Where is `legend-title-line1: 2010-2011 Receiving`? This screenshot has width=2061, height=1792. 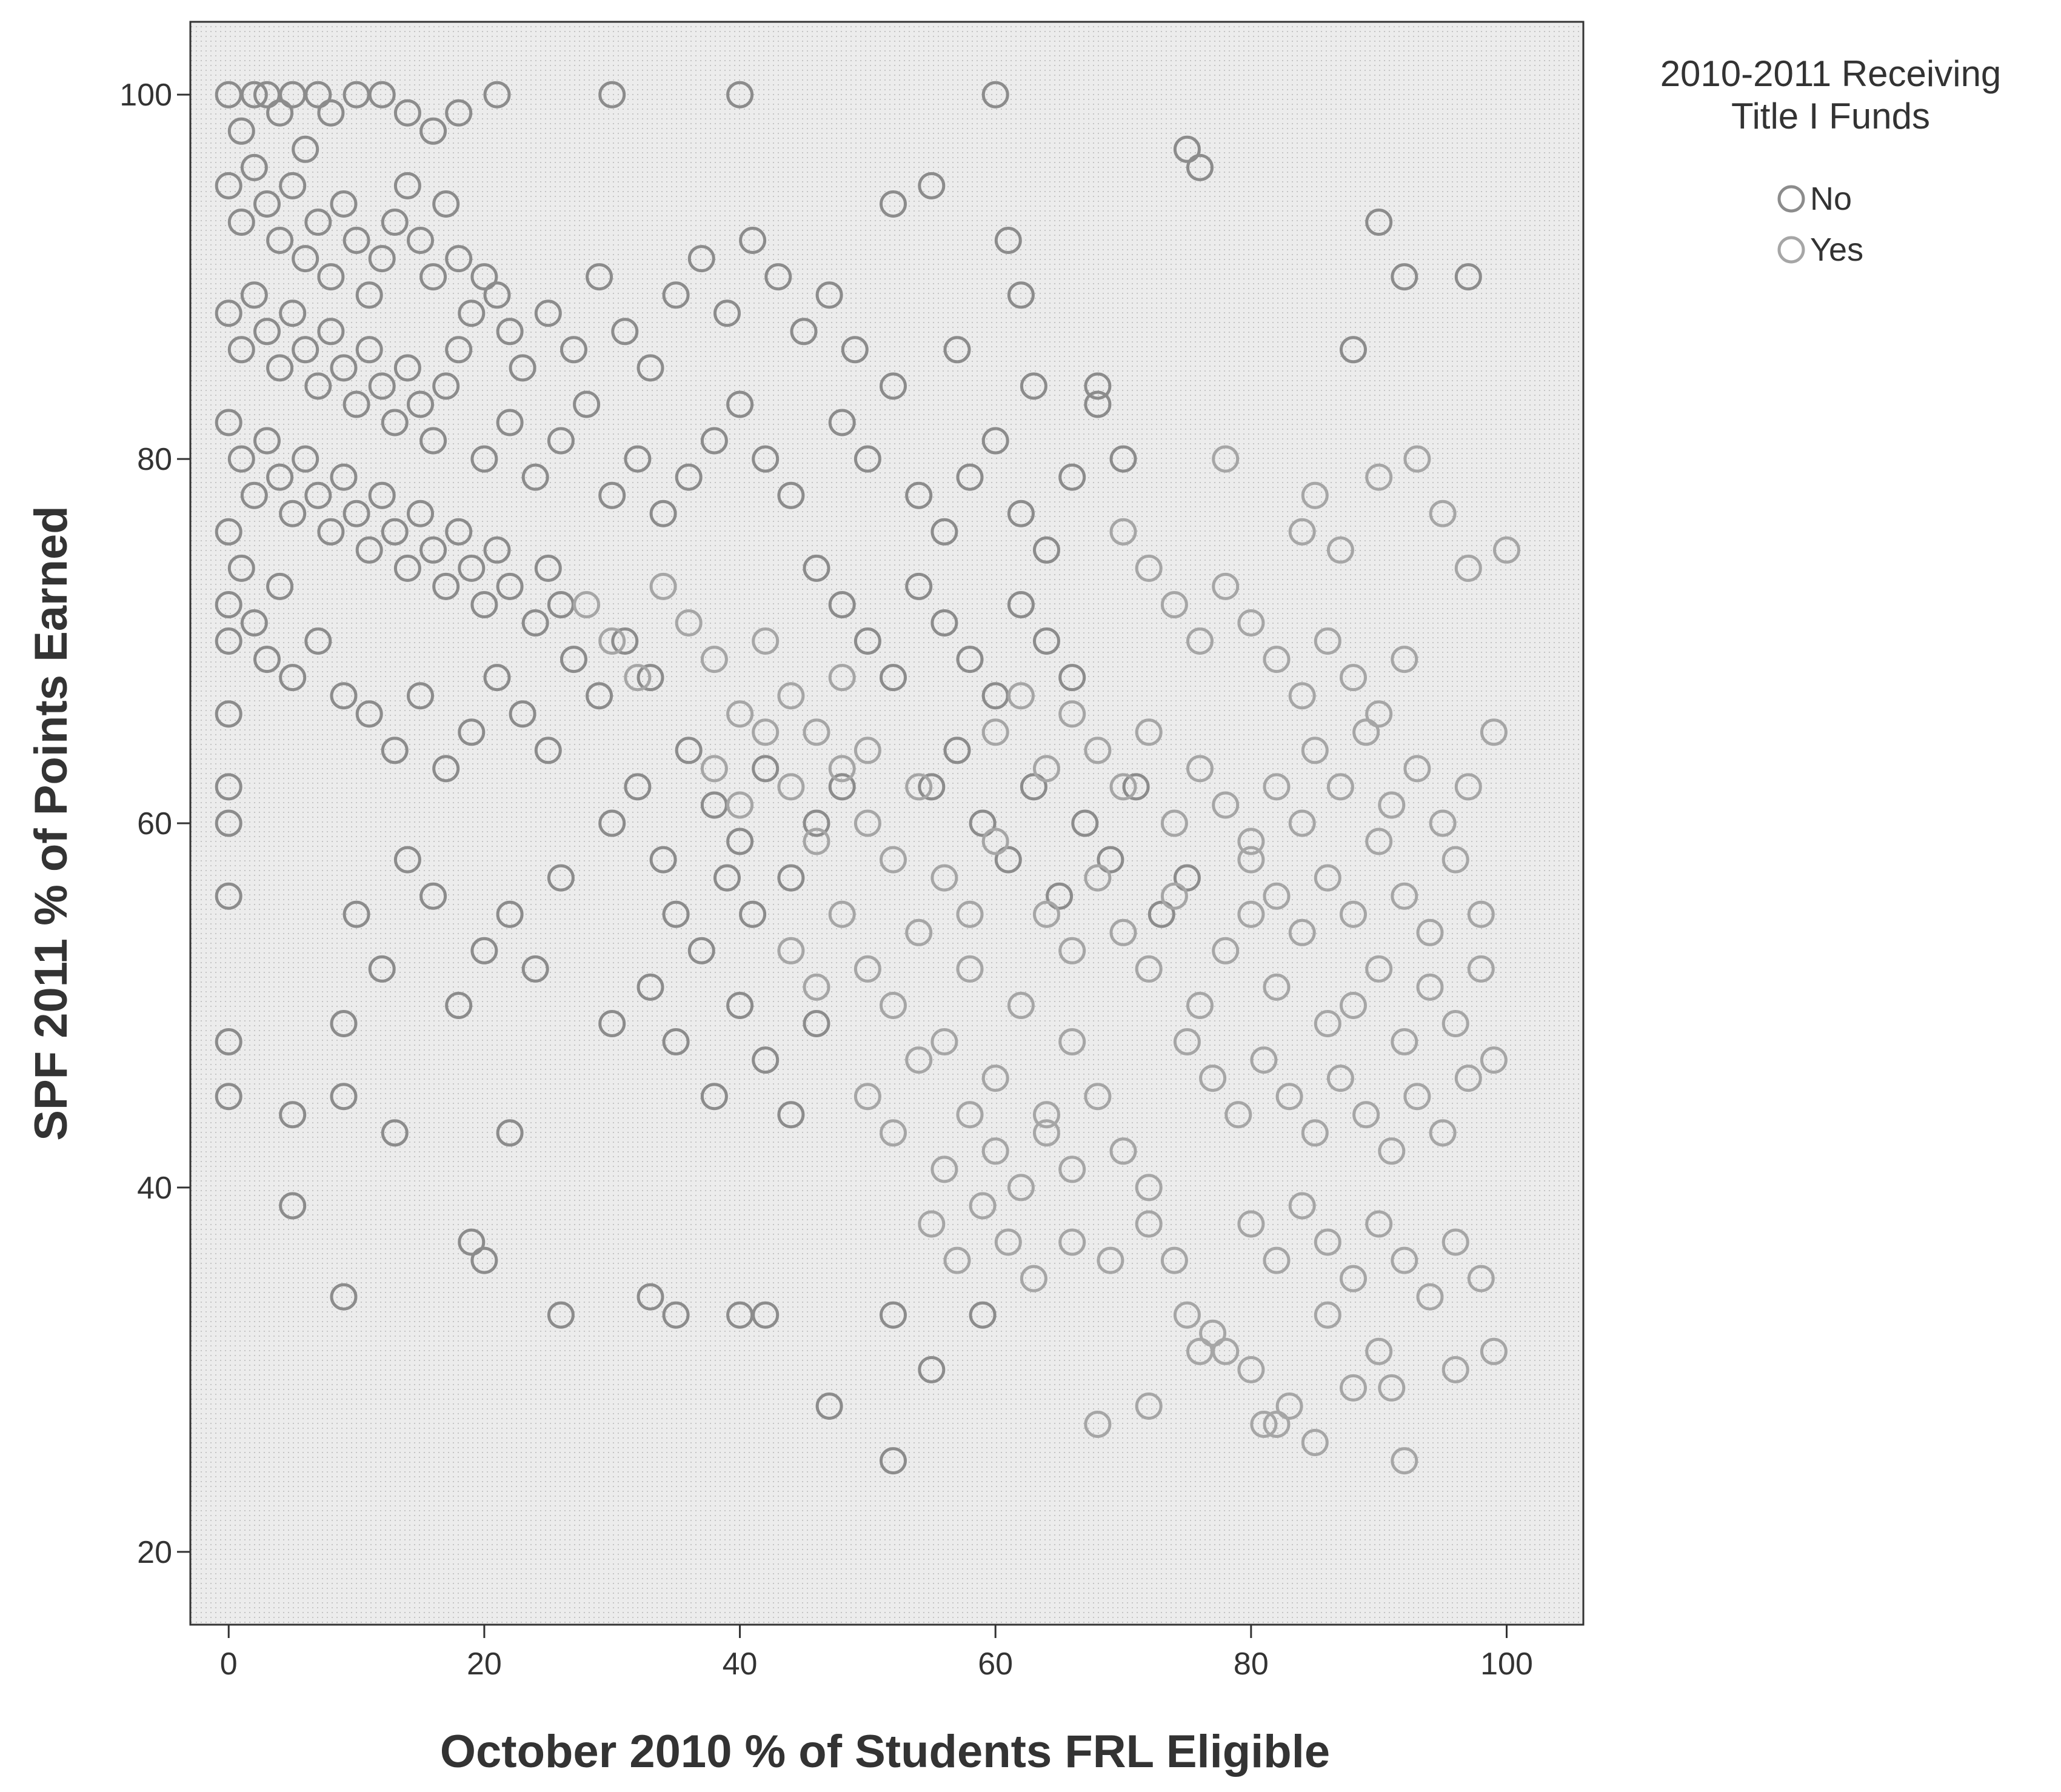
legend-title-line1: 2010-2011 Receiving is located at coordinates (1831, 73).